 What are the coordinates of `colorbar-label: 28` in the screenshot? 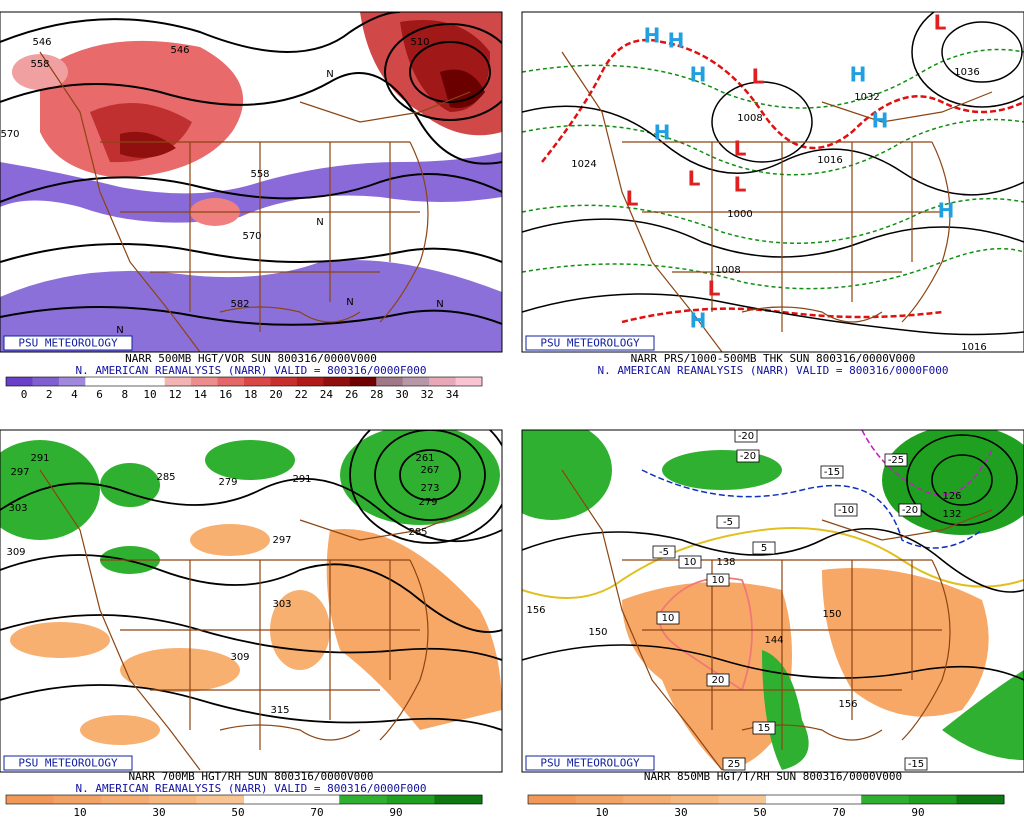 It's located at (376, 394).